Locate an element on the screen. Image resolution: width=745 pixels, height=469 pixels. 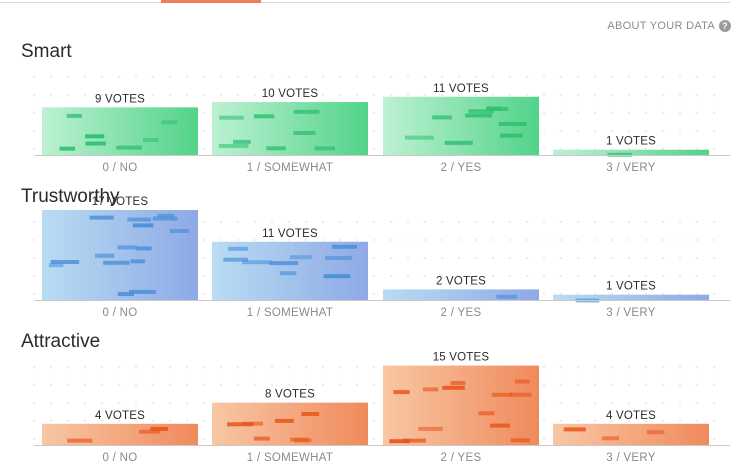
active-tab-indicator is located at coordinates (211, 1).